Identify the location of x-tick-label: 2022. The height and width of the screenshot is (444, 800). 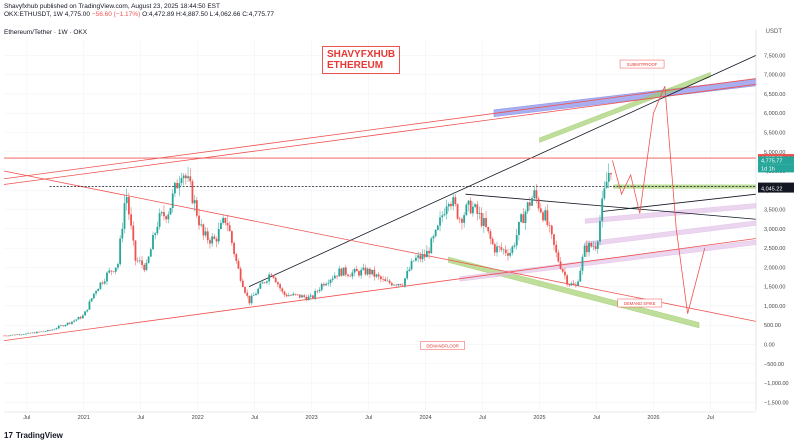
(198, 418).